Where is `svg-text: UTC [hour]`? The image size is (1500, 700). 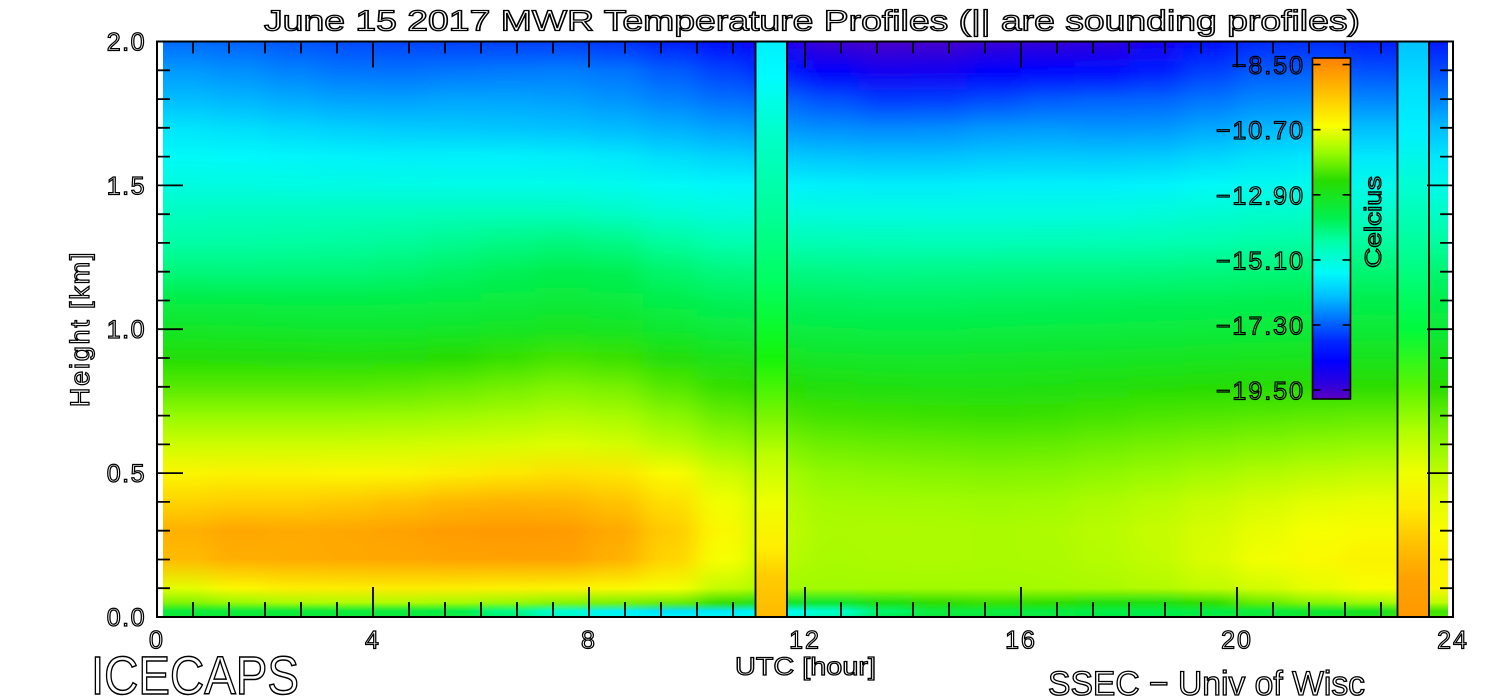
svg-text: UTC [hour] is located at coordinates (805, 667).